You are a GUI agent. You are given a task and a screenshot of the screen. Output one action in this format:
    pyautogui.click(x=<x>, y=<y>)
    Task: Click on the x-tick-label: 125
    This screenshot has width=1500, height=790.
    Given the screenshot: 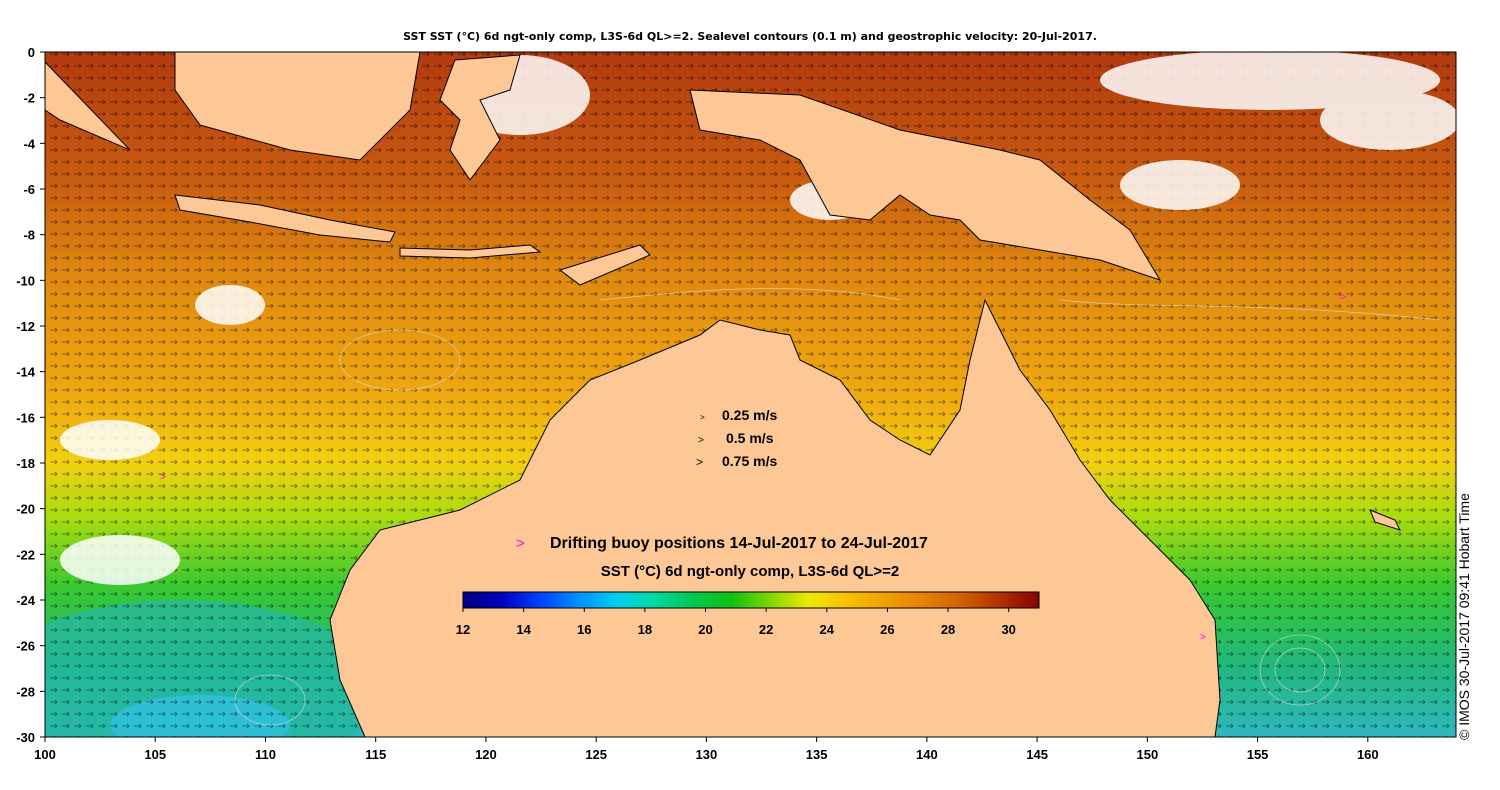 What is the action you would take?
    pyautogui.click(x=596, y=754)
    